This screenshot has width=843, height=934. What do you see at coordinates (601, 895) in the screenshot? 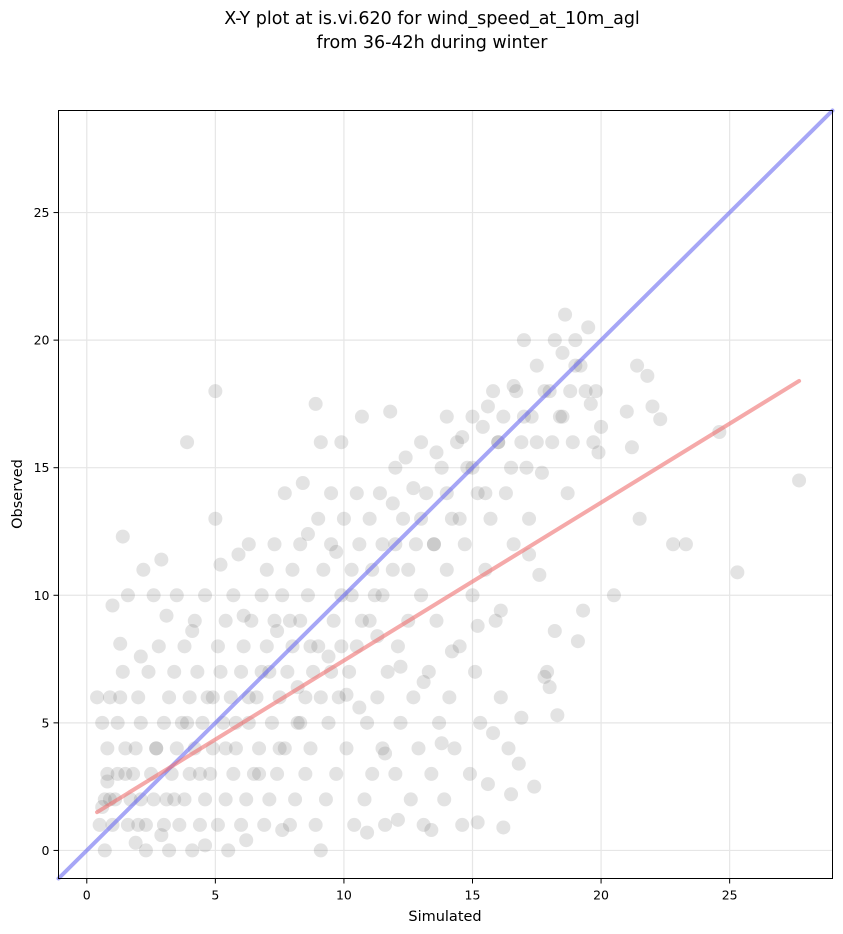
I see `x-tick-label: 20` at bounding box center [601, 895].